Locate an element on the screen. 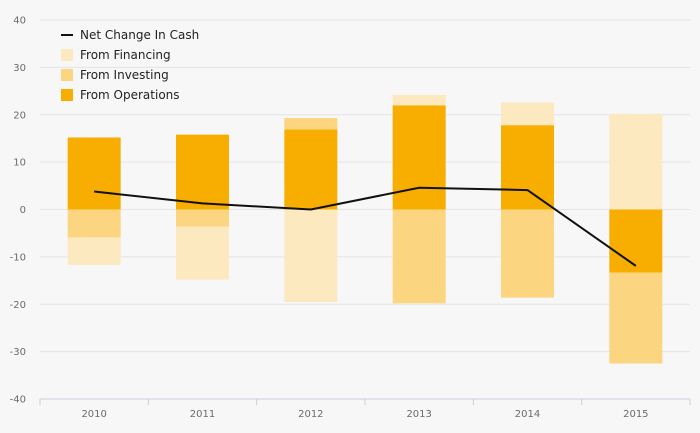  y-tick-label: 40 is located at coordinates (19, 21).